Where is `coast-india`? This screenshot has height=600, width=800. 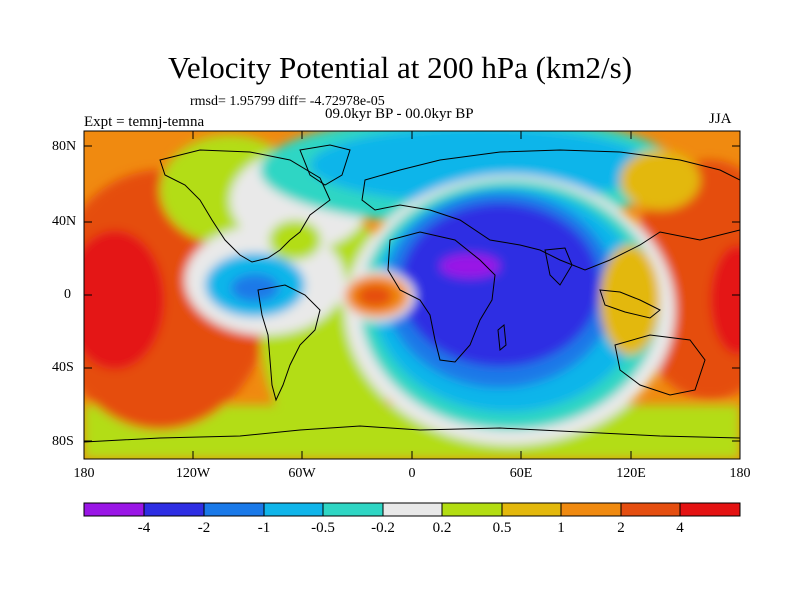
coast-india is located at coordinates (558, 266).